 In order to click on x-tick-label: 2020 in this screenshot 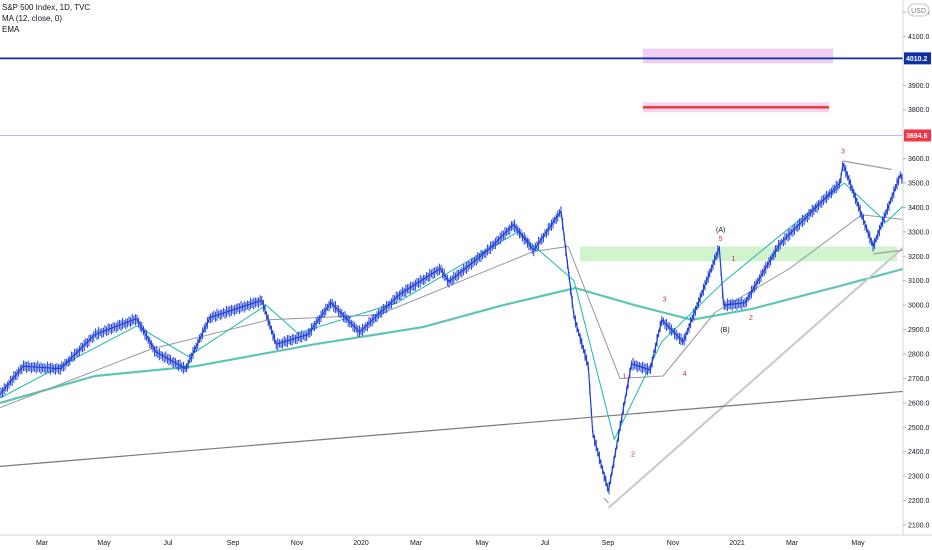, I will do `click(361, 543)`.